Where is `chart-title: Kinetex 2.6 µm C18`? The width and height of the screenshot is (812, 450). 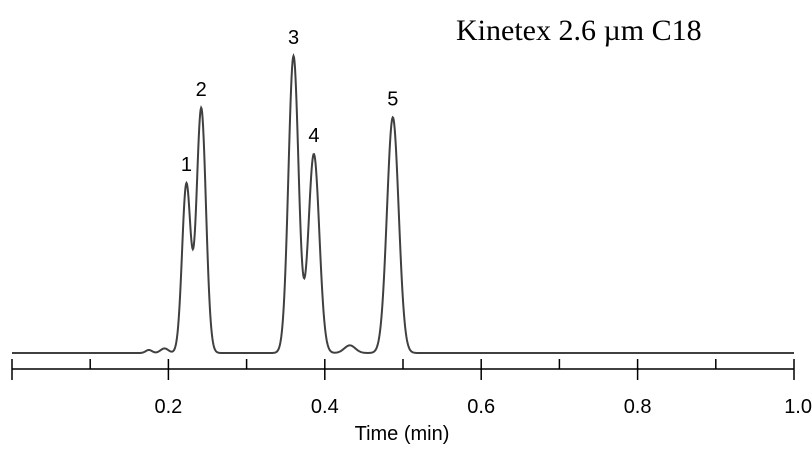 chart-title: Kinetex 2.6 µm C18 is located at coordinates (579, 30).